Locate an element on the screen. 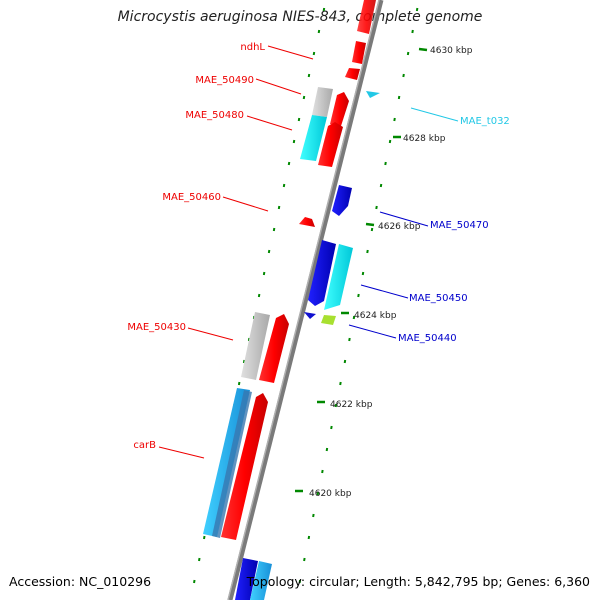 This screenshot has width=600, height=600. label-MAE_50470: MAE_50470 is located at coordinates (459, 225).